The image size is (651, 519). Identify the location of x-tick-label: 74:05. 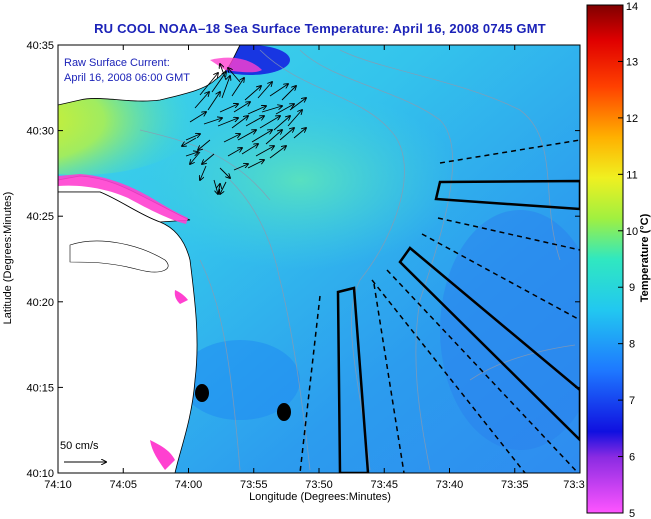
(123, 485).